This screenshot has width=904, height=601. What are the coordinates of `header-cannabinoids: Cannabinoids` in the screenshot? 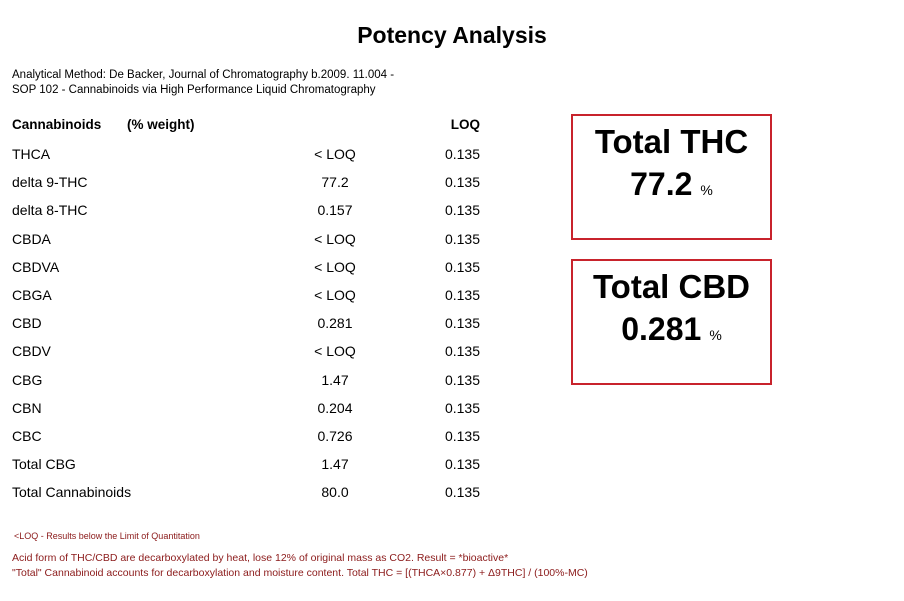 It's located at (57, 124).